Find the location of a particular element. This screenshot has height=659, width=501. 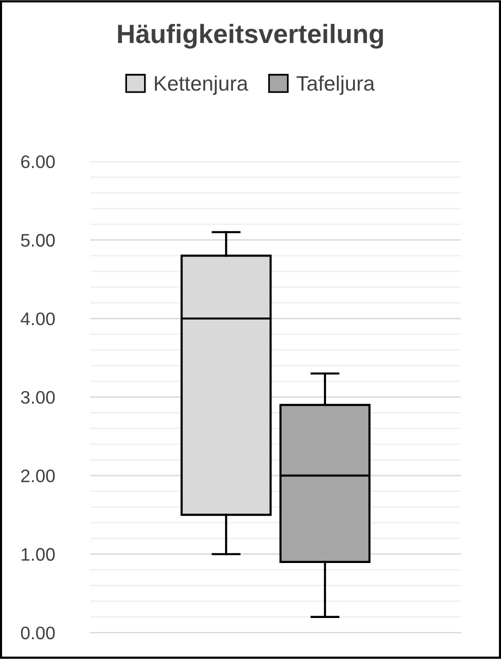

legend-label: Kettenjura is located at coordinates (201, 85).